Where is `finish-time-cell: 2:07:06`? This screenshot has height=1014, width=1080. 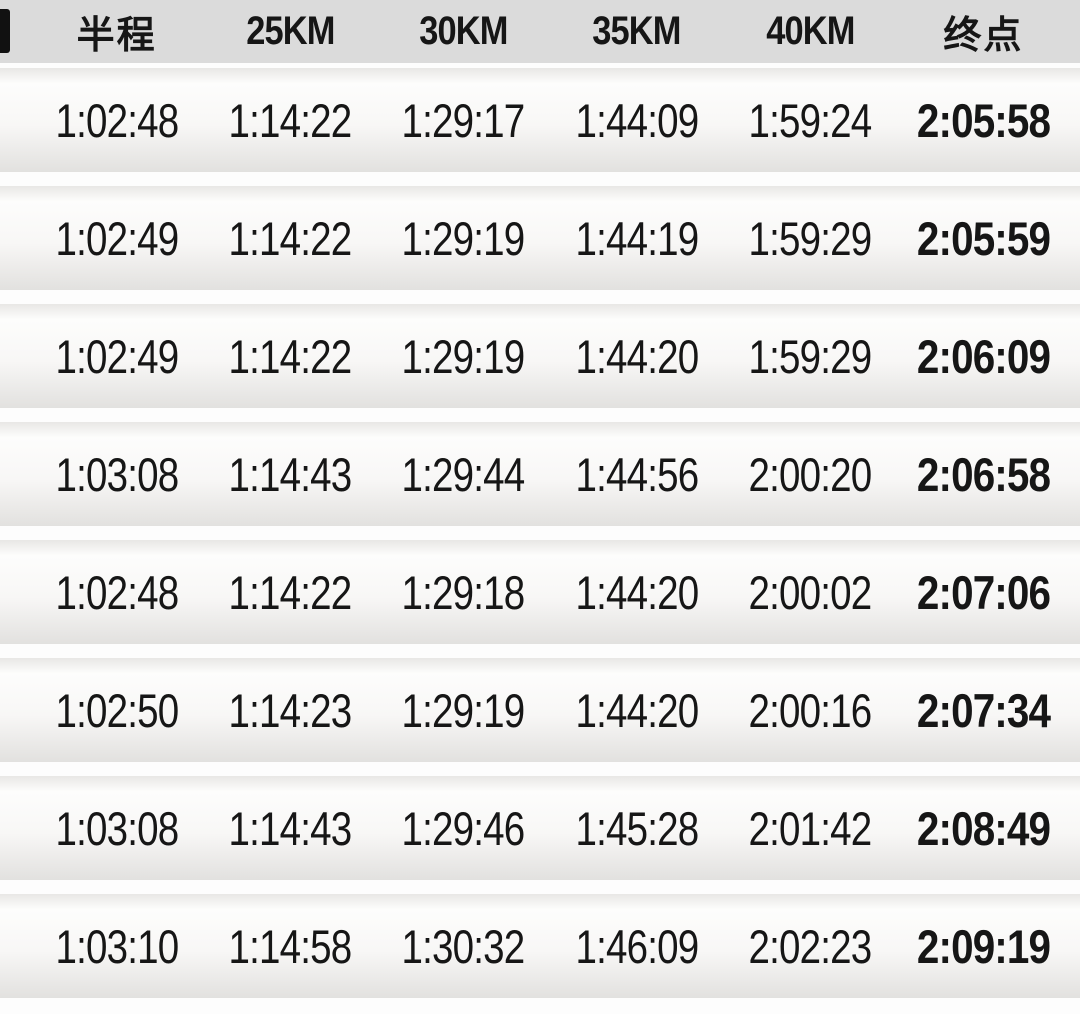
finish-time-cell: 2:07:06 is located at coordinates (983, 592).